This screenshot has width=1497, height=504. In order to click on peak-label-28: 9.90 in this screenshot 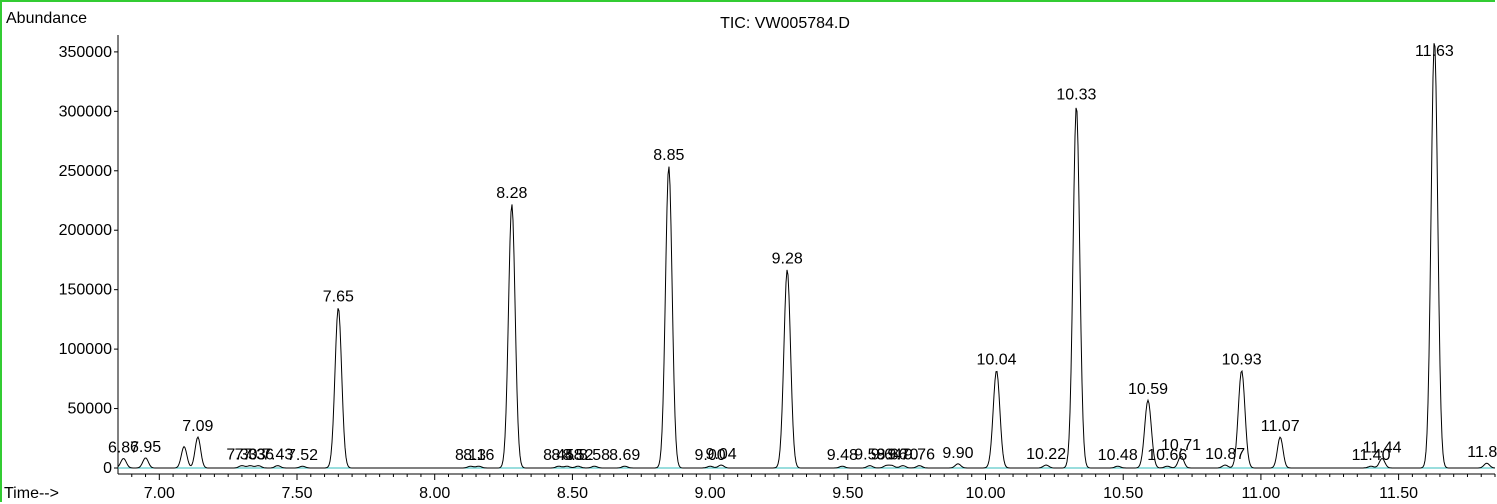, I will do `click(957, 453)`.